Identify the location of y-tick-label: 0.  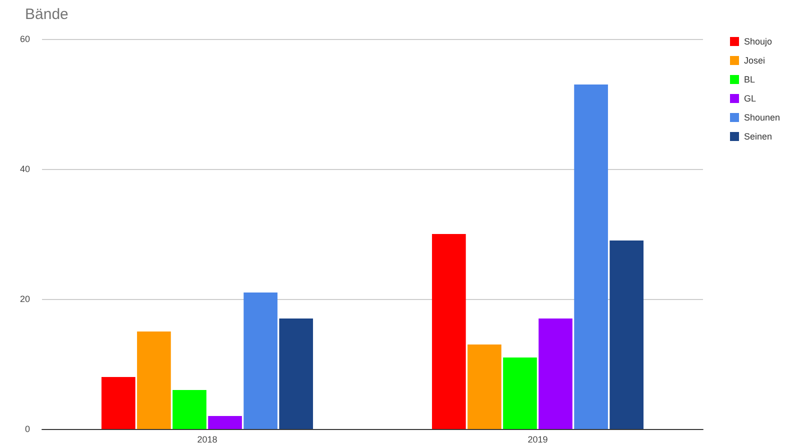
(27, 429).